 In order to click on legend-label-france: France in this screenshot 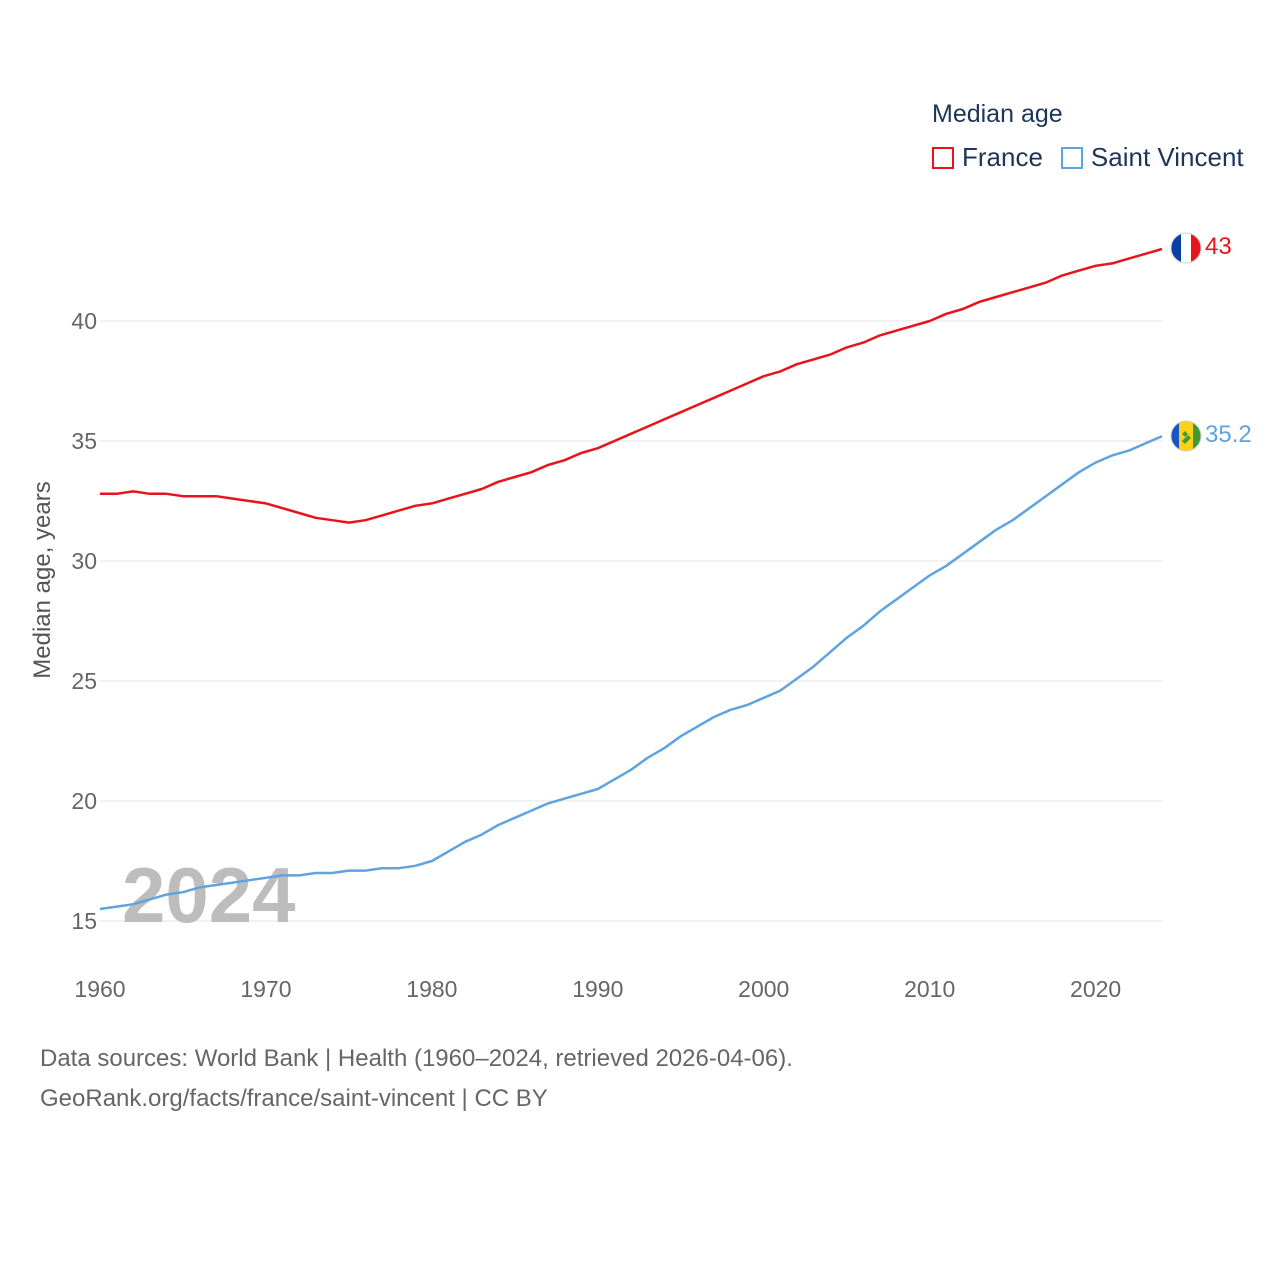, I will do `click(1002, 157)`.